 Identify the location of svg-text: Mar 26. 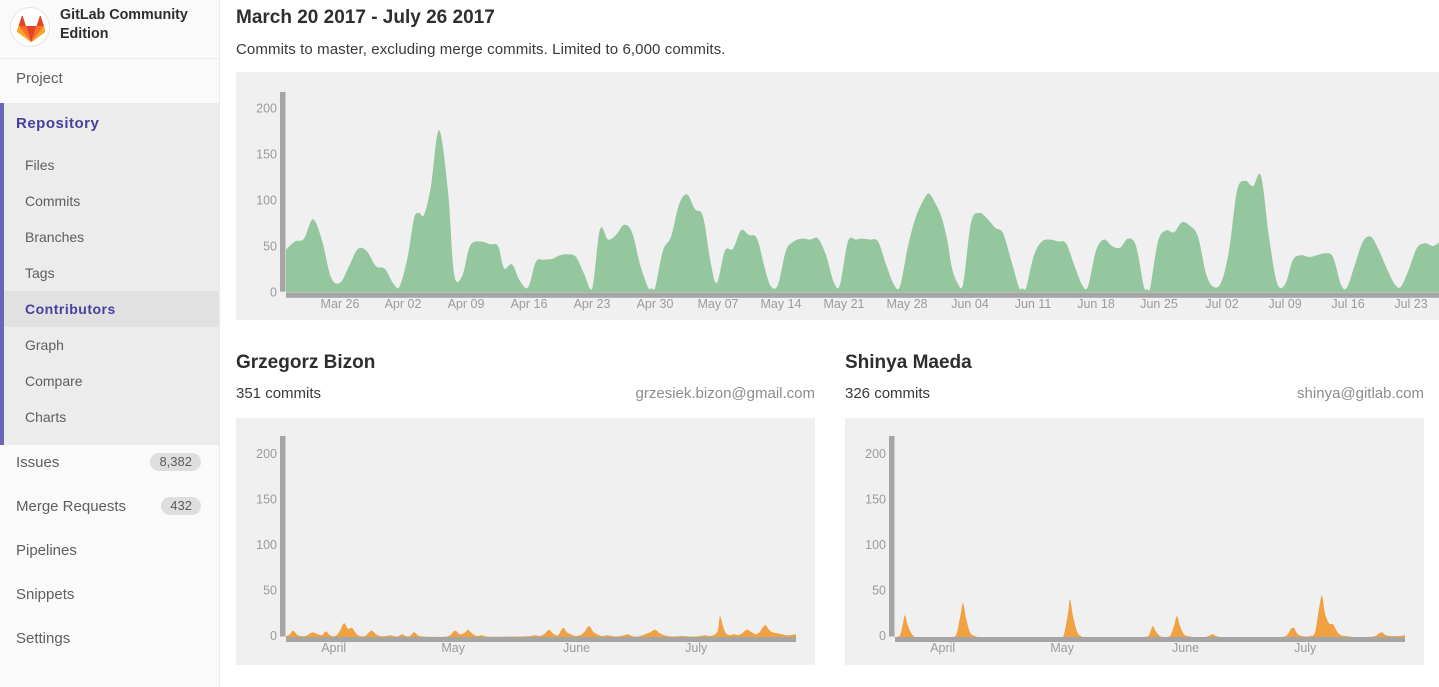
(340, 304).